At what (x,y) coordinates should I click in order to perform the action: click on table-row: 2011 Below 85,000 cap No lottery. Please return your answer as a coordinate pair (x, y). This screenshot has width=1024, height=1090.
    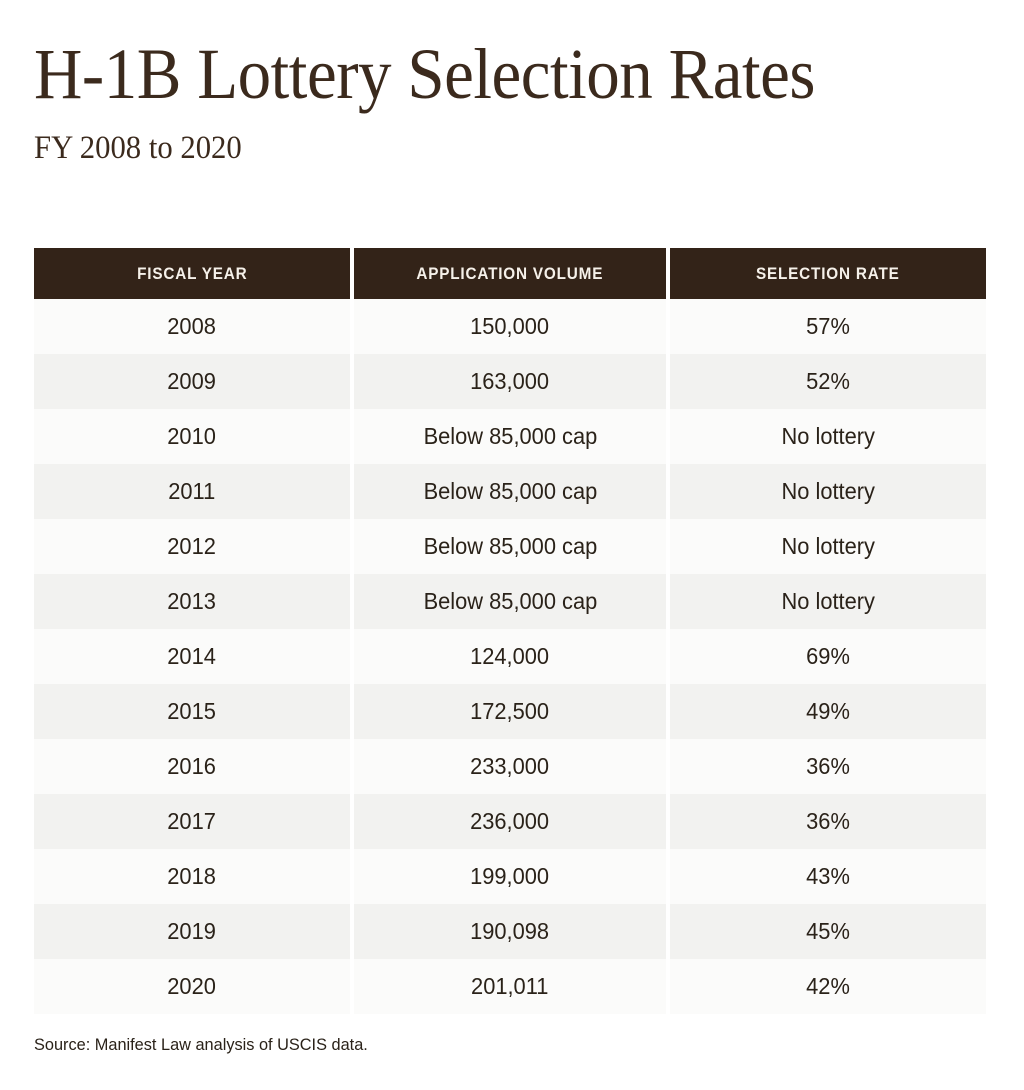
    Looking at the image, I should click on (510, 491).